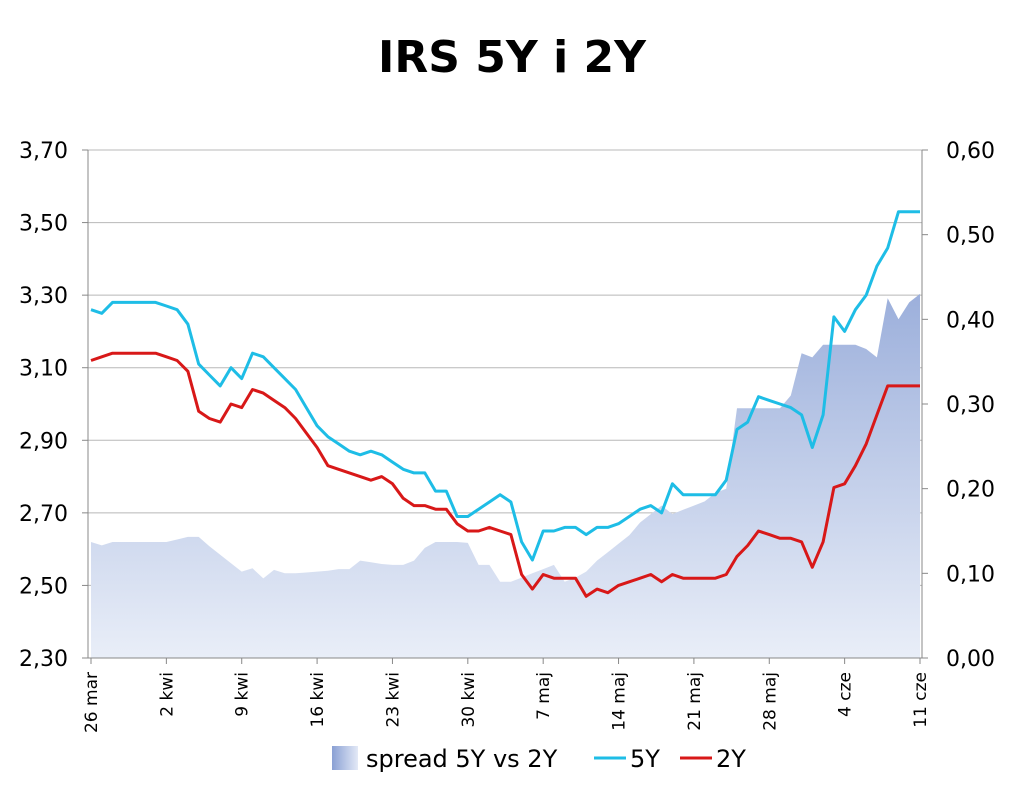 The height and width of the screenshot is (791, 1024). What do you see at coordinates (469, 700) in the screenshot?
I see `x-tick-label: 30 kwi` at bounding box center [469, 700].